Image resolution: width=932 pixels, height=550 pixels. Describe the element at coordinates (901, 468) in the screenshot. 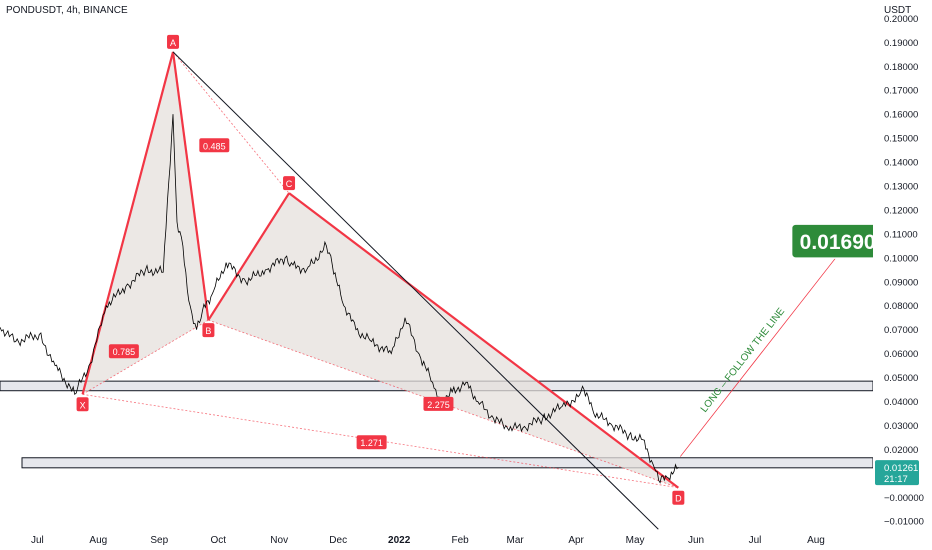

I see `last-price-value: 0.01261` at that location.